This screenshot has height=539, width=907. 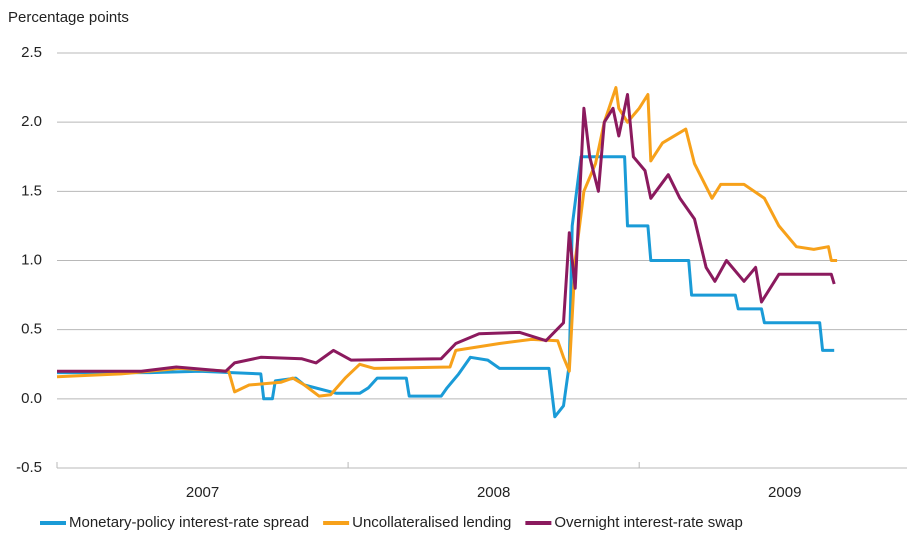 I want to click on y-tick-label: 1.0, so click(x=31, y=259).